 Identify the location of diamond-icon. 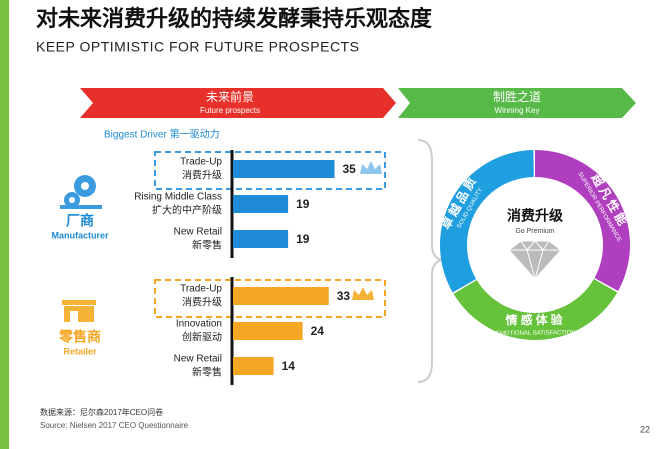
(535, 260).